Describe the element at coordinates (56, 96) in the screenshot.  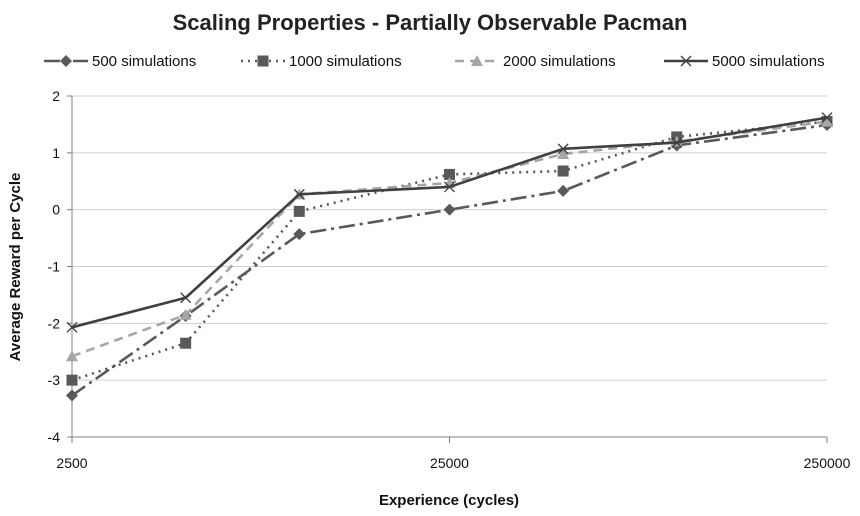
I see `y-tick-label: 2` at that location.